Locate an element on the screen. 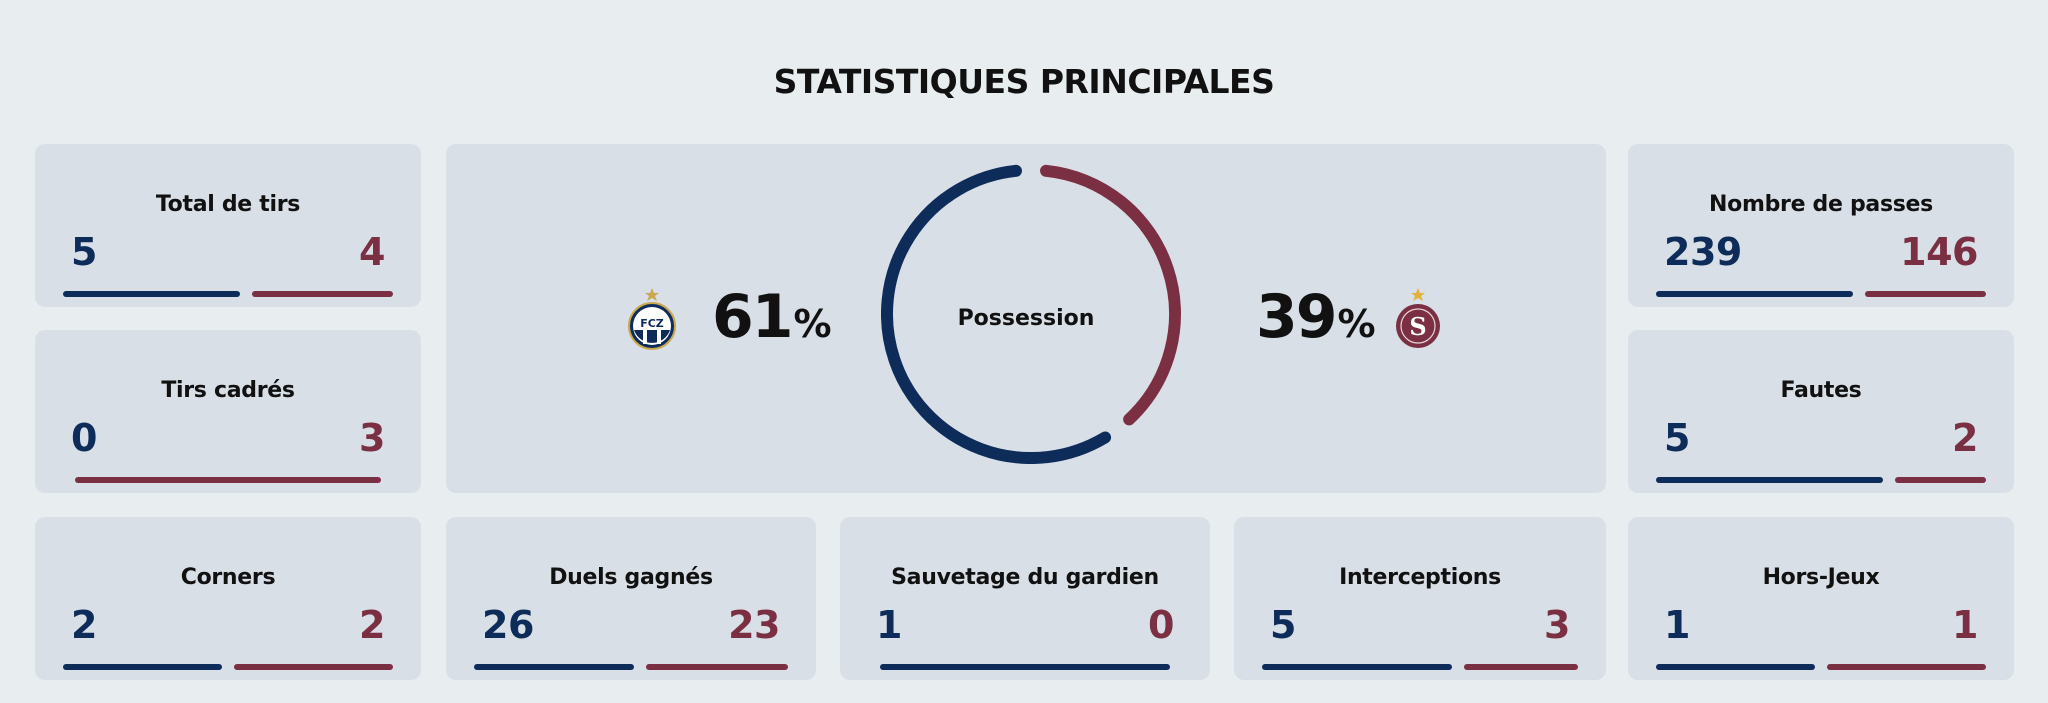 This screenshot has width=2048, height=703. stat-card-shots-on-target: Tirs cadrés 0 3 is located at coordinates (228, 411).